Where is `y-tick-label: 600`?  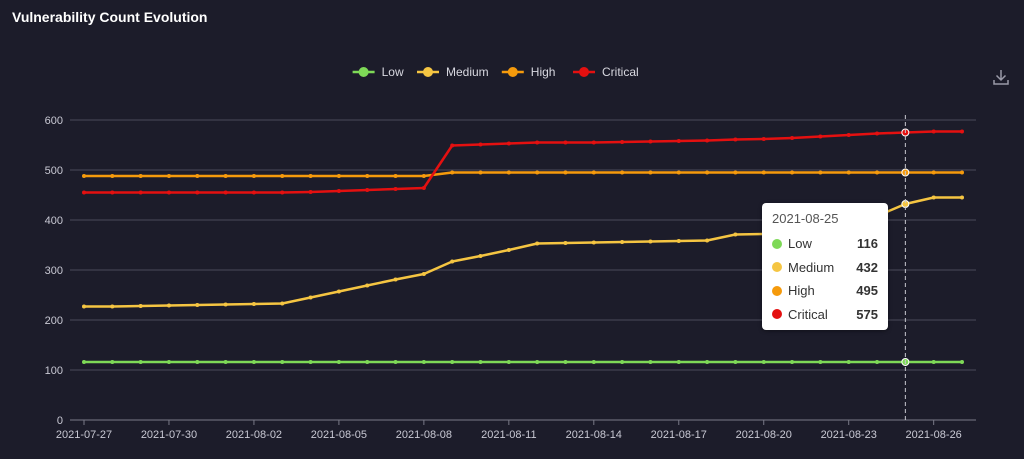
y-tick-label: 600 is located at coordinates (54, 121).